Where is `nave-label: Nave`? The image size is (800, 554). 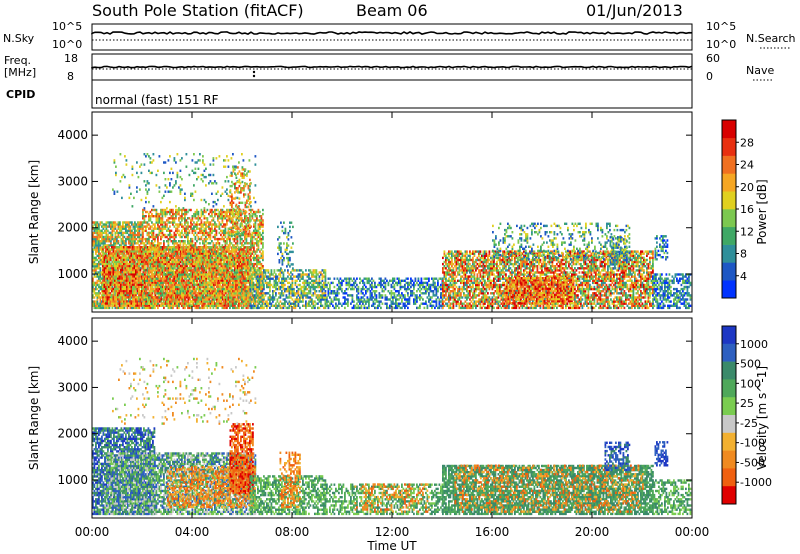
nave-label: Nave is located at coordinates (760, 70).